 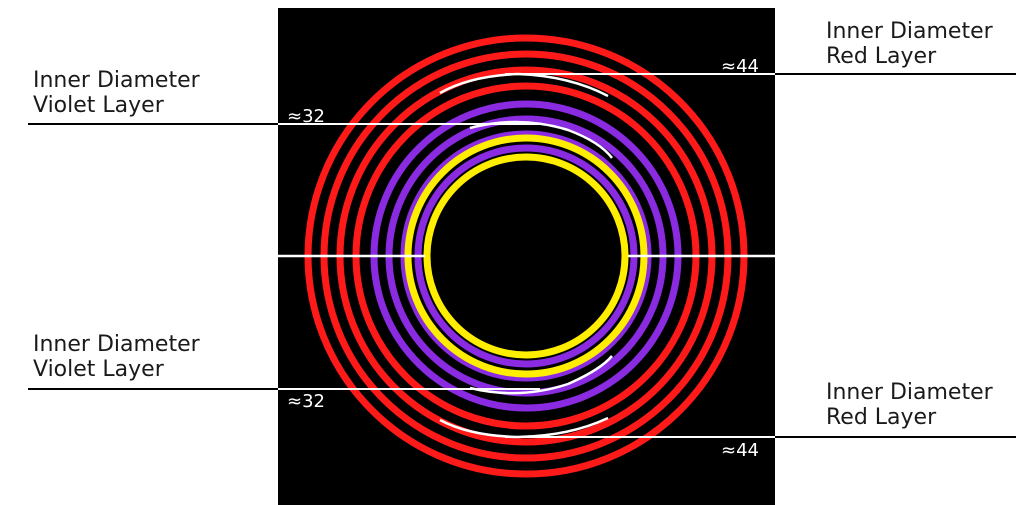 I want to click on label-top-left-line1: Inner Diameter, so click(x=116, y=80).